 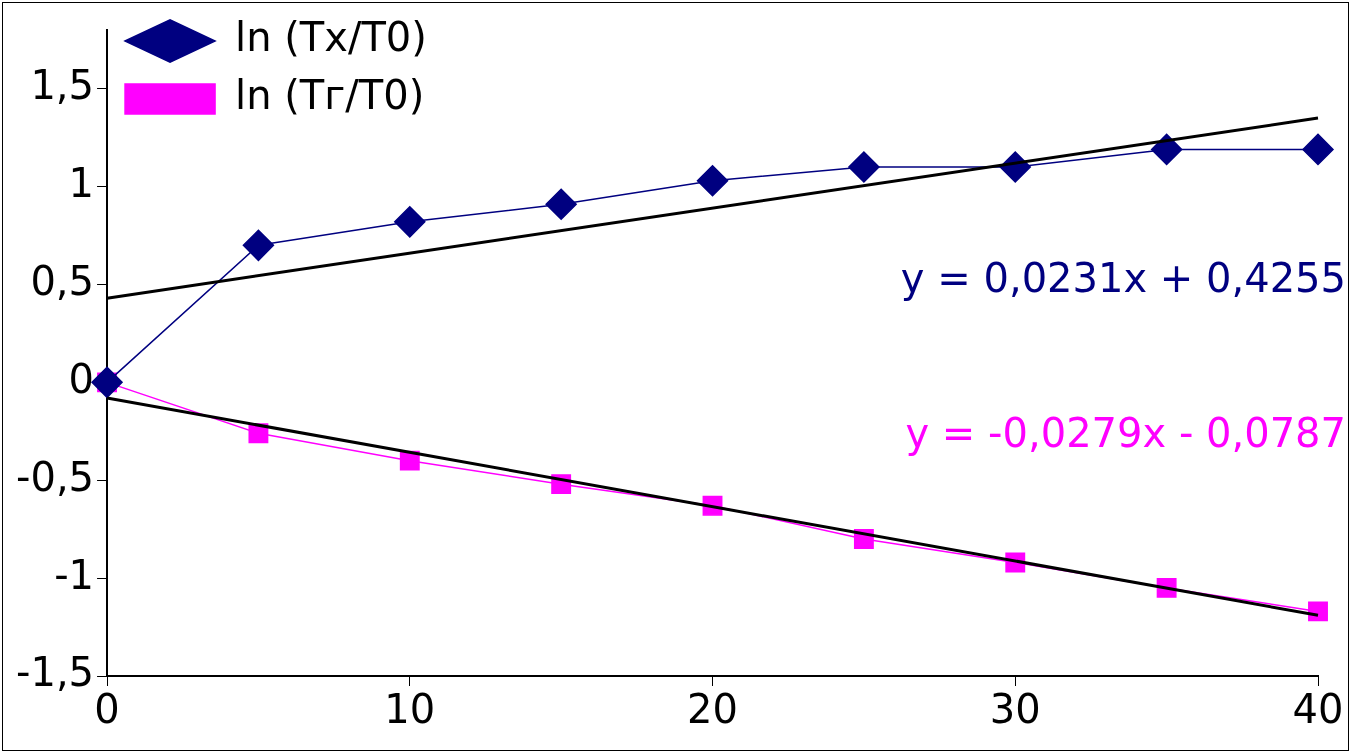 I want to click on y-tick-label: -0,5, so click(x=55, y=476).